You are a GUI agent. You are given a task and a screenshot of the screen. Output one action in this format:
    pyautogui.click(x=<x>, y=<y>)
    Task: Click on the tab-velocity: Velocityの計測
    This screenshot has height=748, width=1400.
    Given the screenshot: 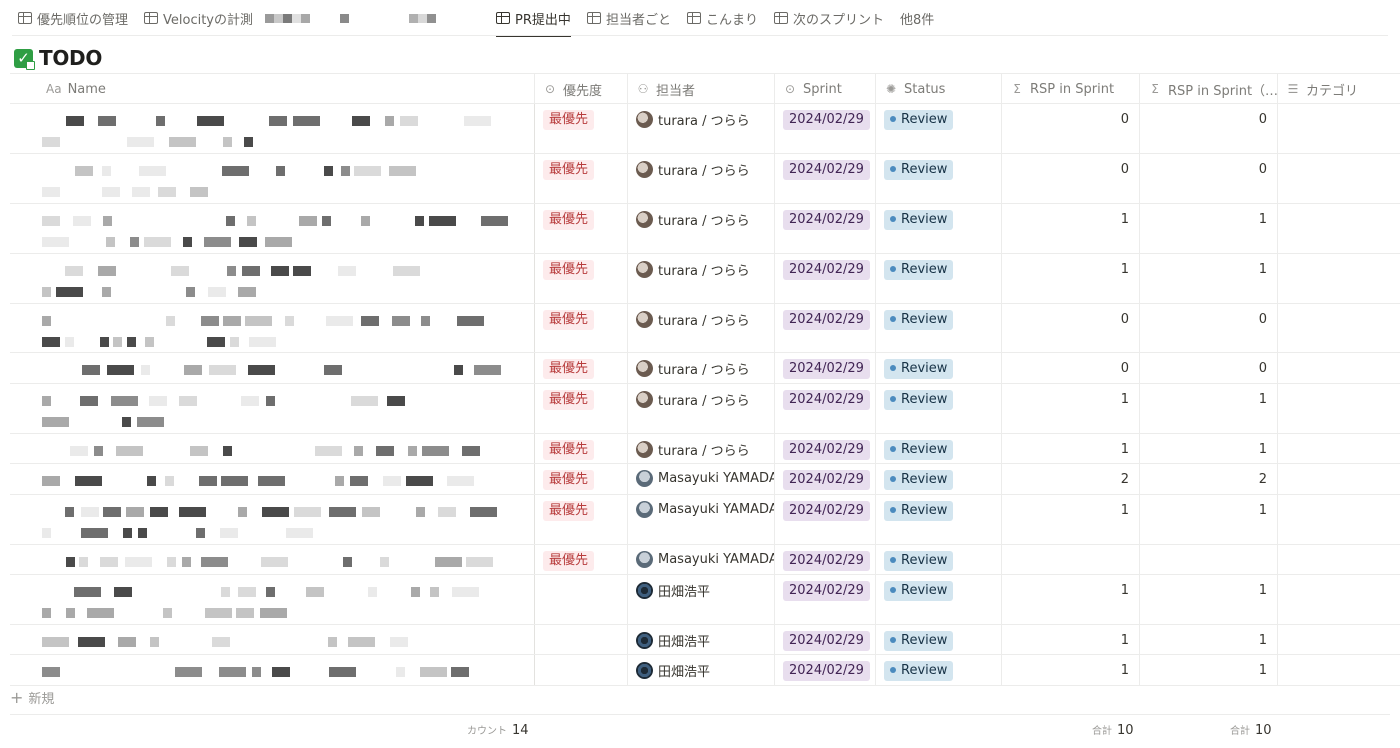 What is the action you would take?
    pyautogui.click(x=198, y=18)
    